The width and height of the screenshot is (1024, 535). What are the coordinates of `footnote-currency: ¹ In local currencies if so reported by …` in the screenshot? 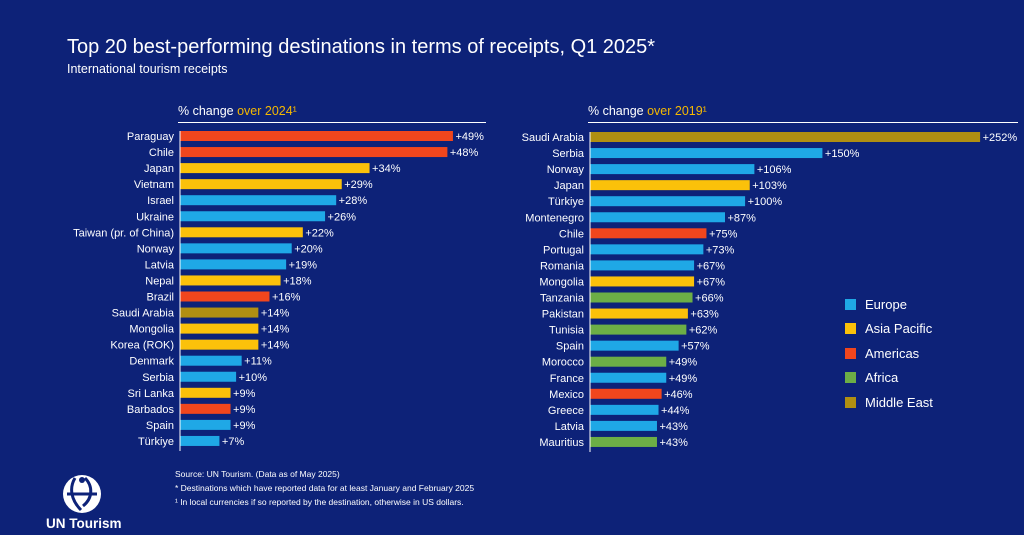 It's located at (319, 502).